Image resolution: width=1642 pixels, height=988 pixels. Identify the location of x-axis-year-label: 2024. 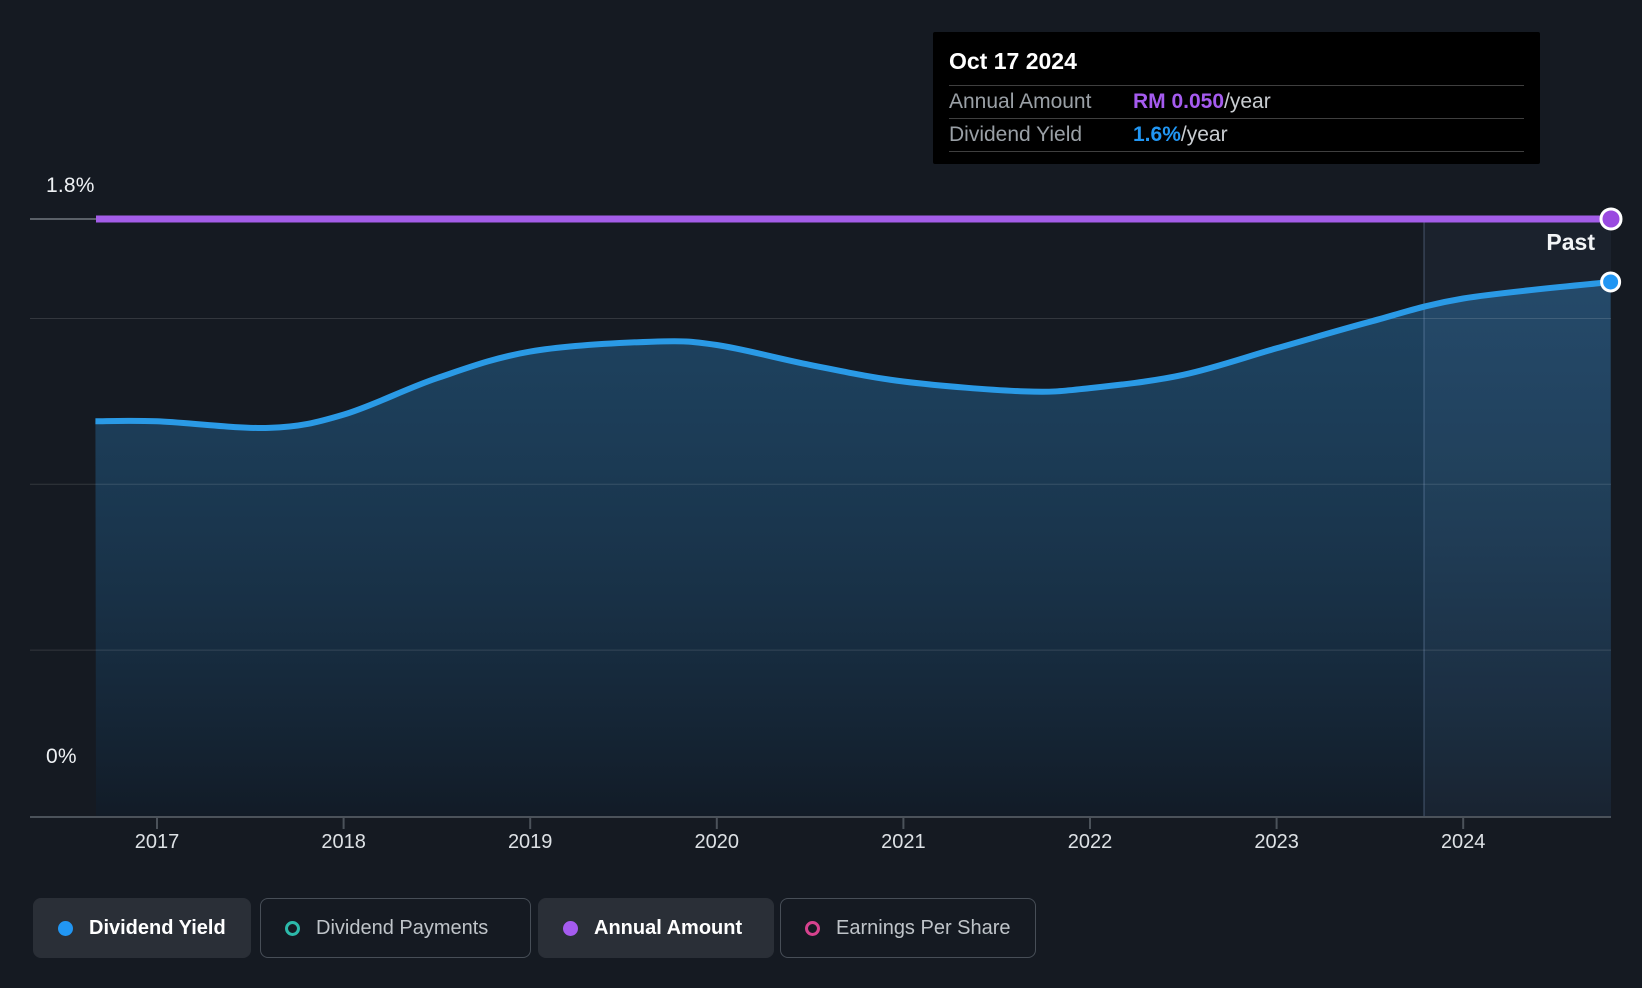
(1463, 842).